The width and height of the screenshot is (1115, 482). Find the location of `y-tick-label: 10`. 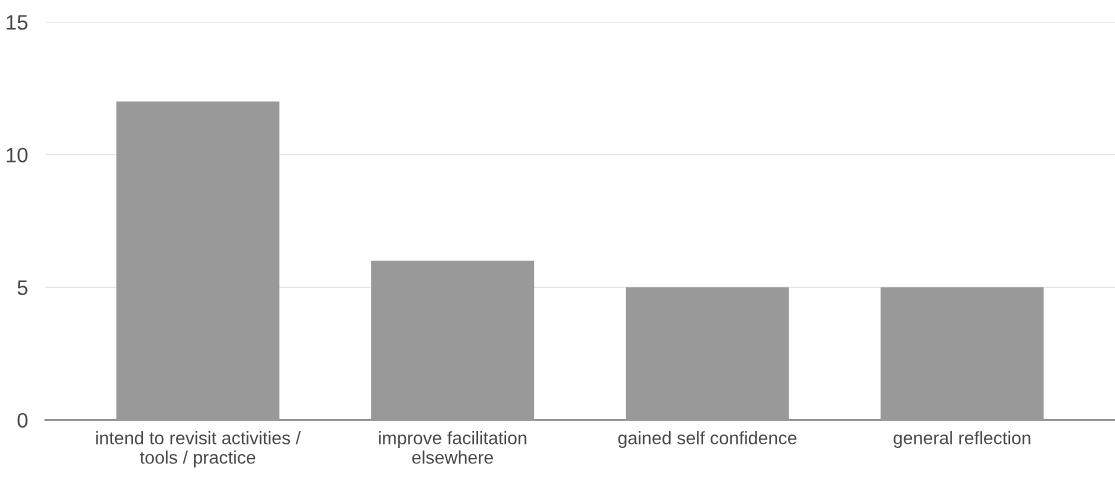

y-tick-label: 10 is located at coordinates (17, 155).